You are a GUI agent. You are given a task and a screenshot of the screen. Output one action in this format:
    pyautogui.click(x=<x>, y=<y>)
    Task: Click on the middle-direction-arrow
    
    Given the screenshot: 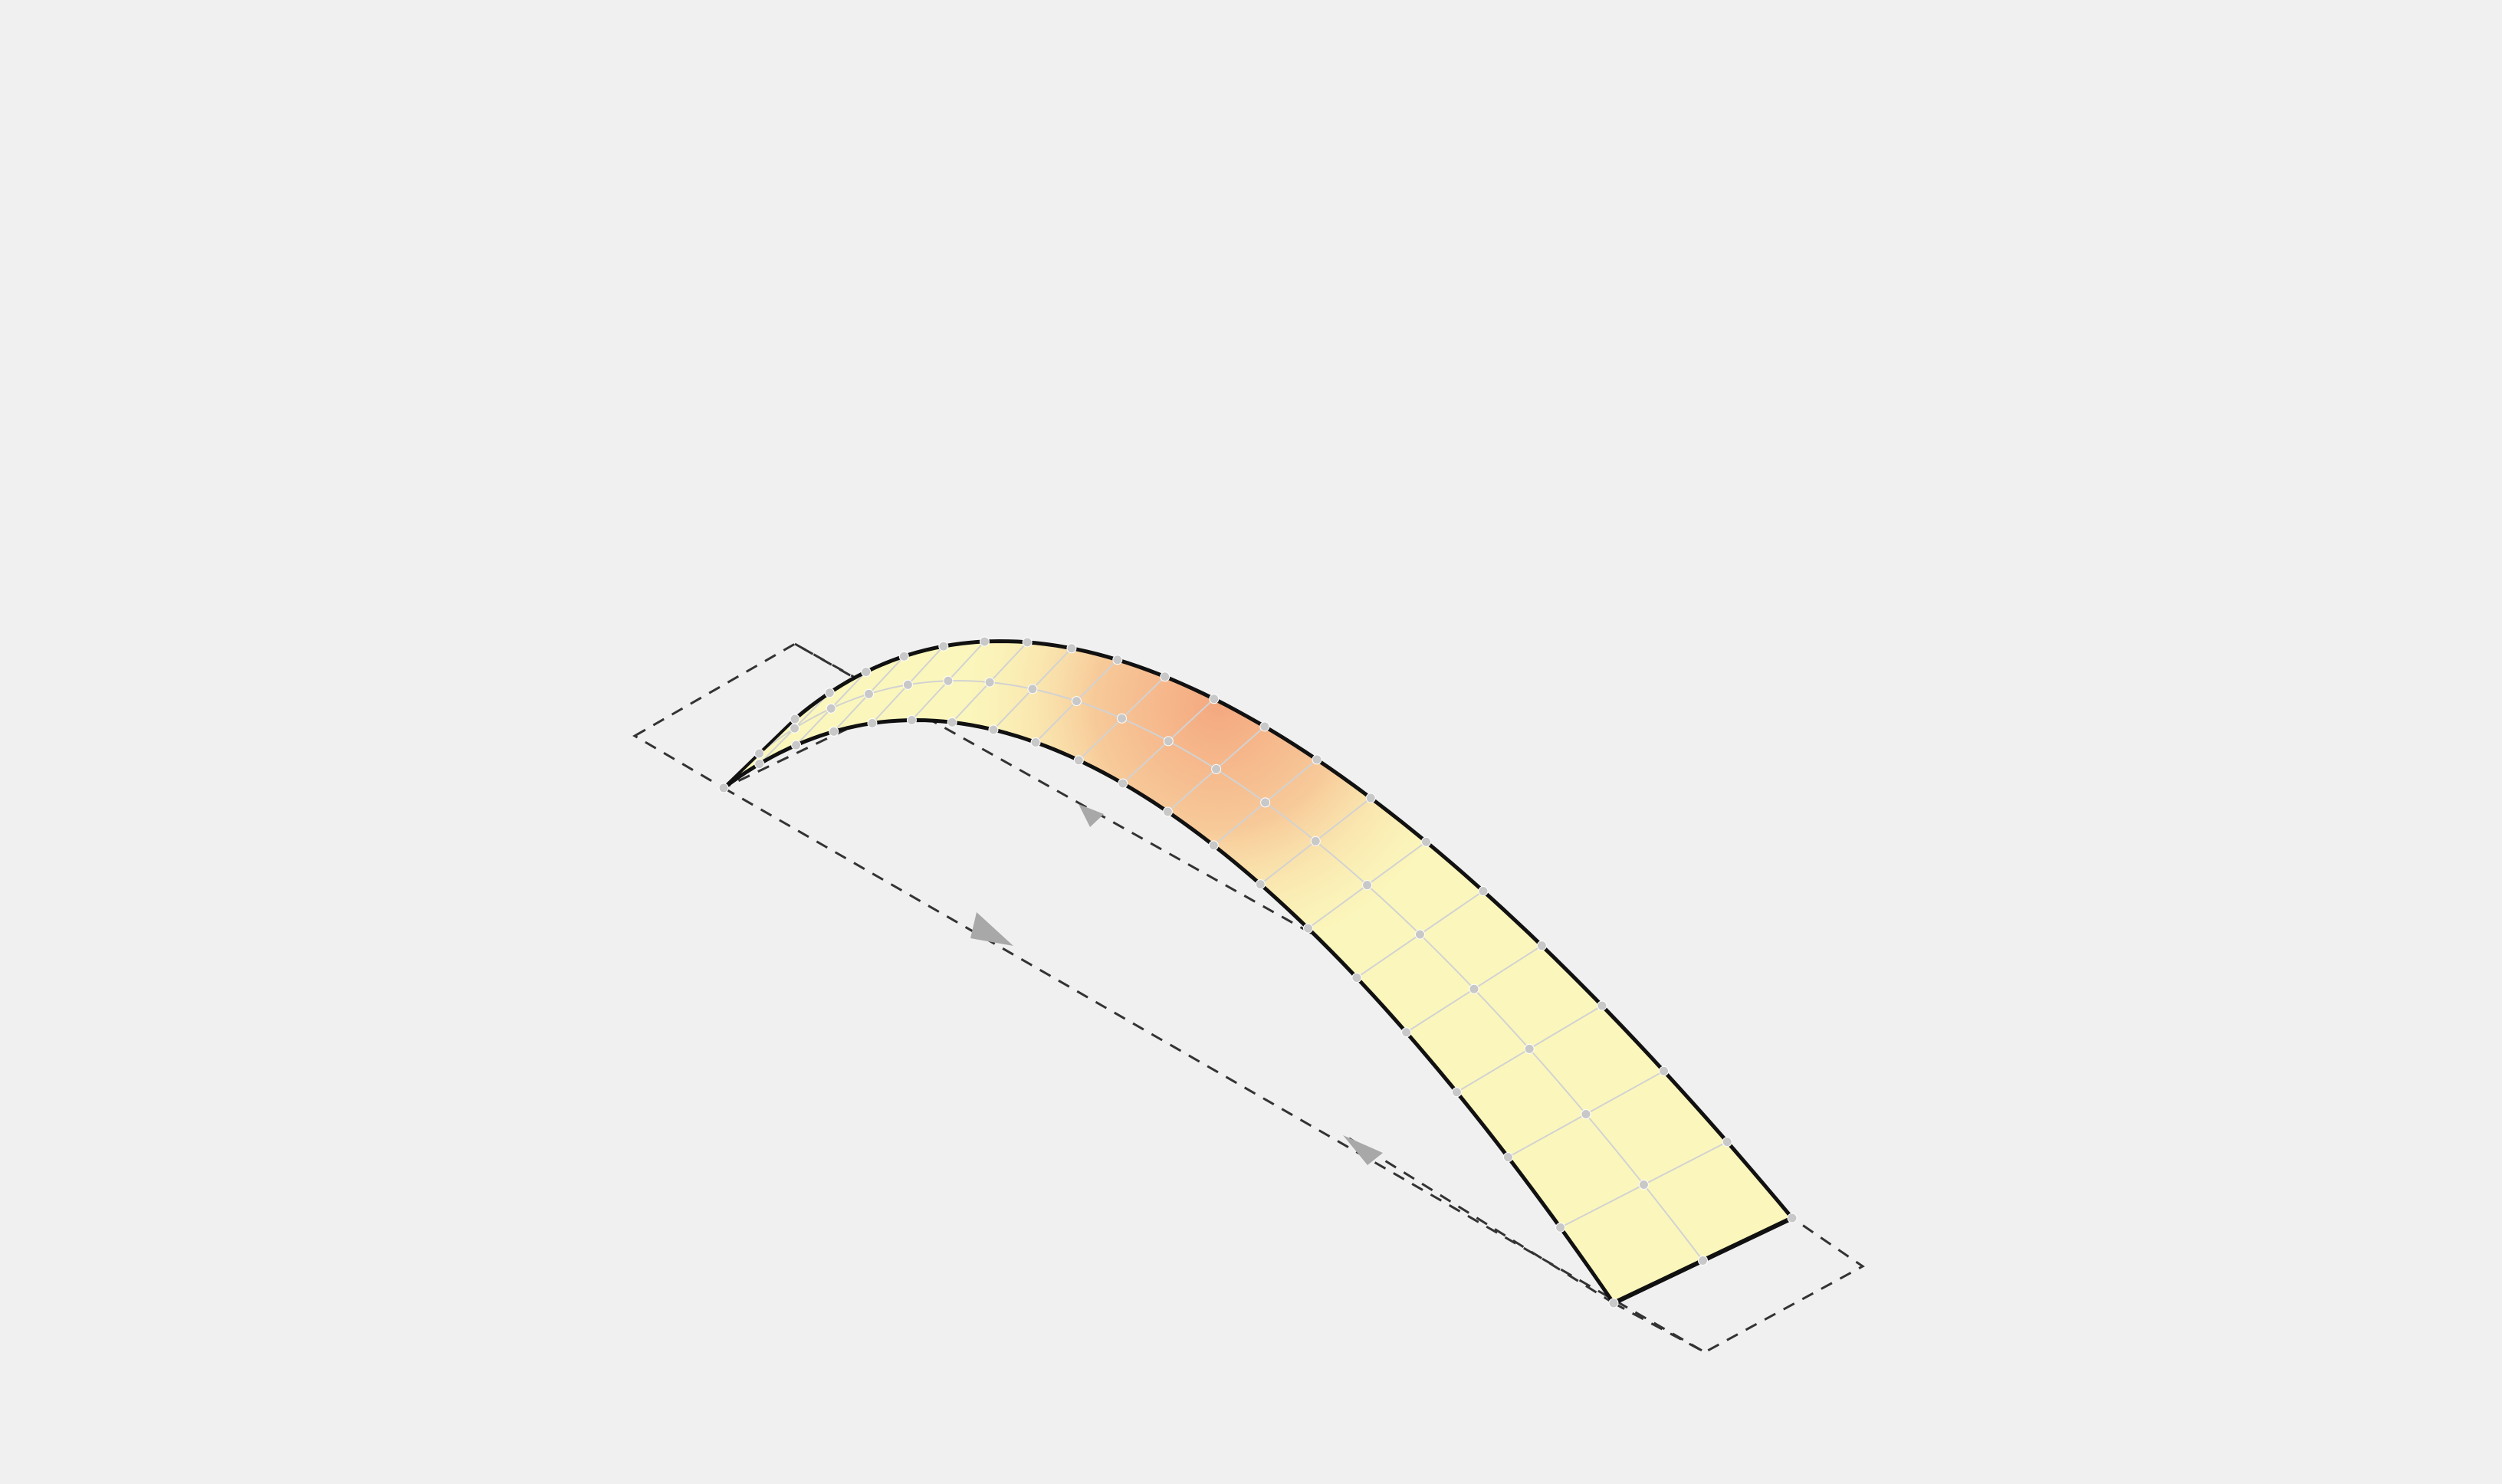 What is the action you would take?
    pyautogui.click(x=992, y=929)
    